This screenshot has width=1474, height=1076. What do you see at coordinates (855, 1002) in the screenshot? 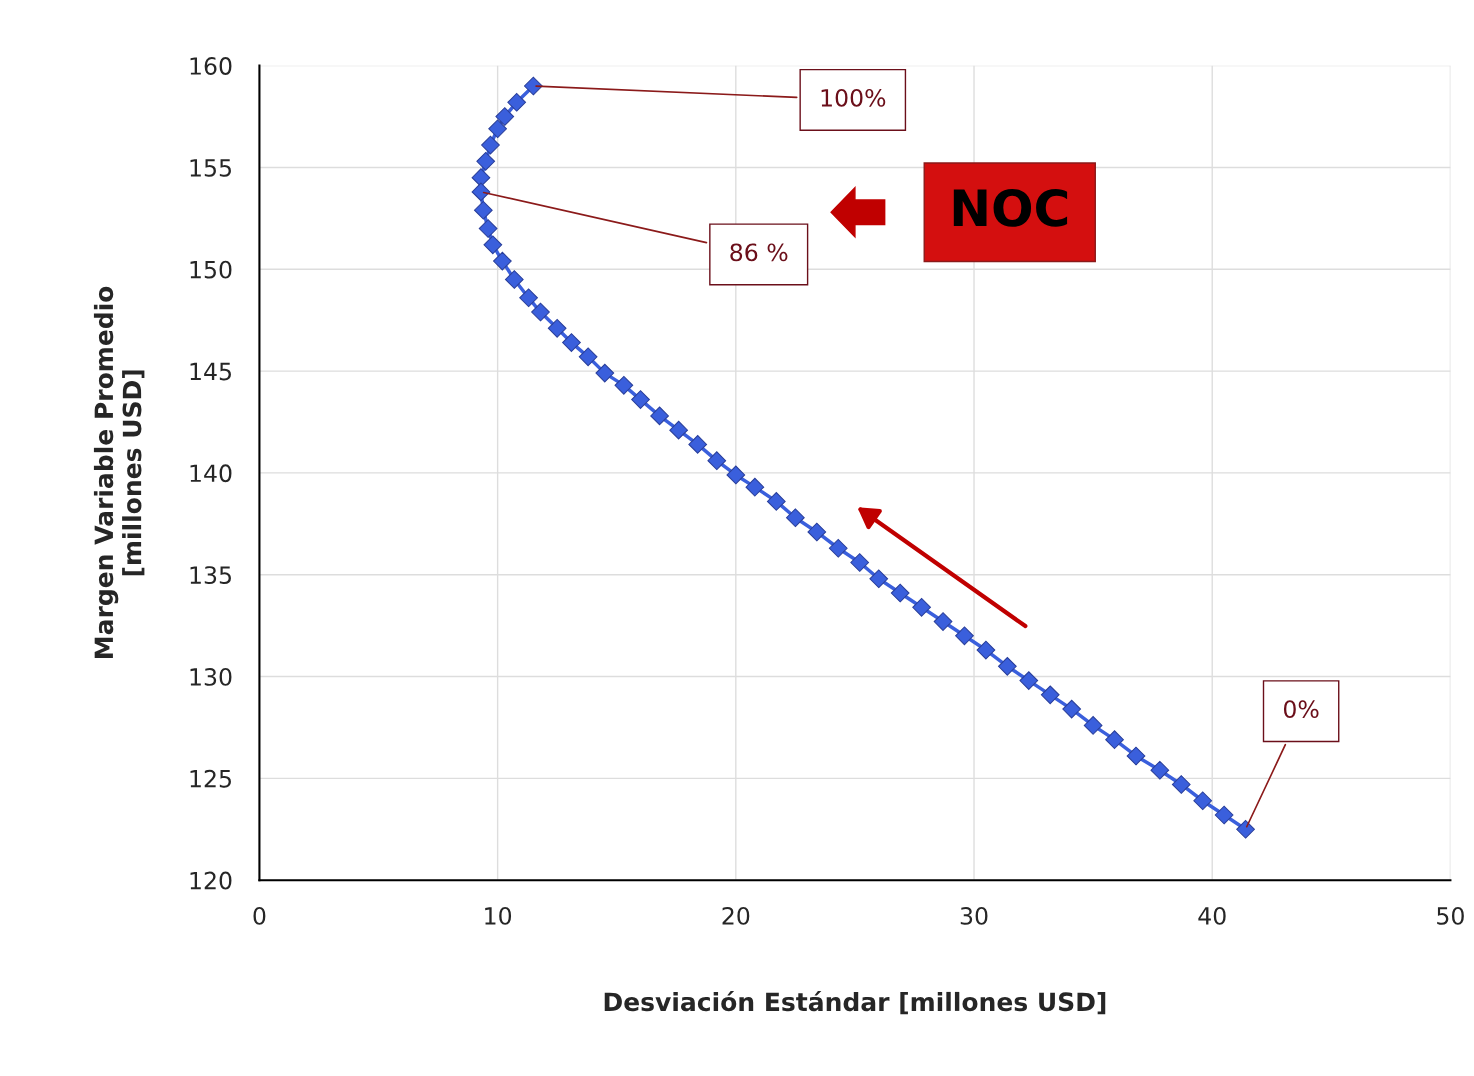
I see `x-axis-title: Desviación Estándar [millones USD]` at bounding box center [855, 1002].